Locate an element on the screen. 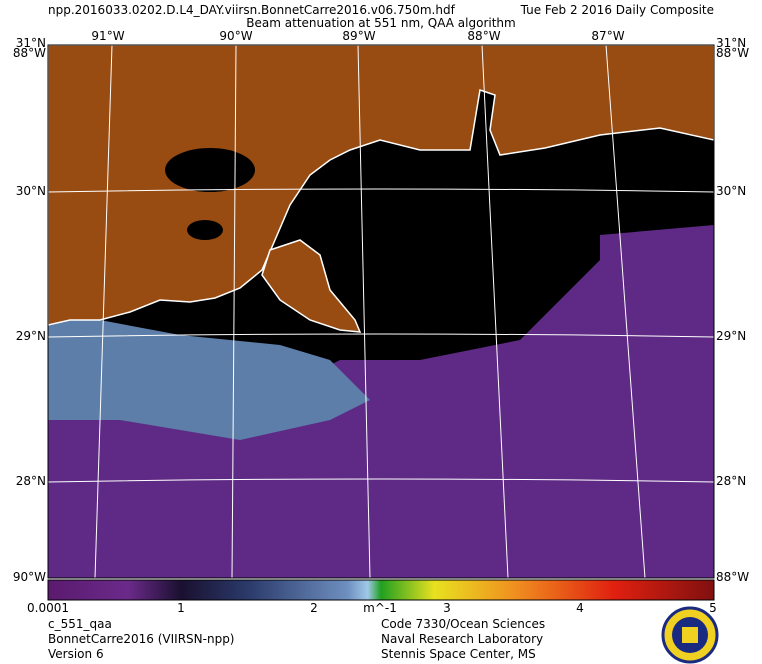 The height and width of the screenshot is (664, 762). corner-label: 90°W is located at coordinates (29, 577).